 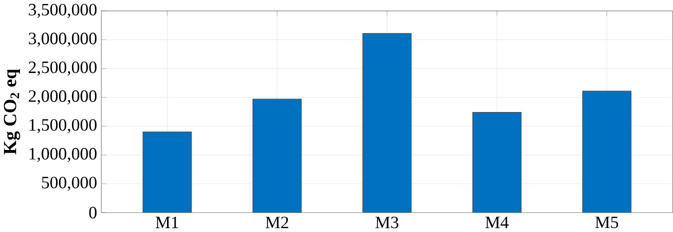 What do you see at coordinates (63, 126) in the screenshot?
I see `y-tick-label: 1,500,000` at bounding box center [63, 126].